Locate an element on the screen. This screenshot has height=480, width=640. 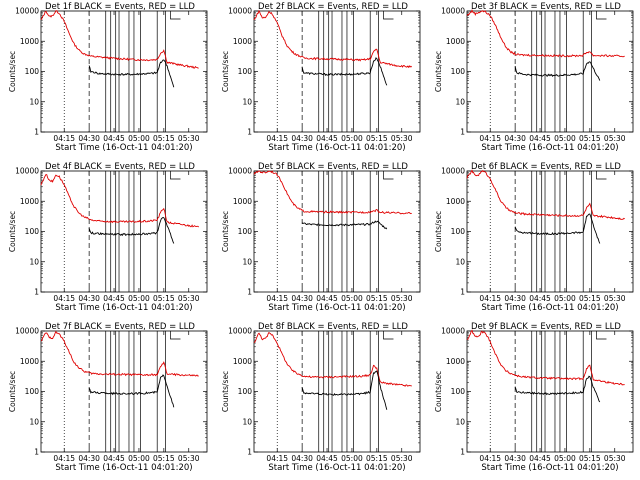
panel-title: Det 4f BLACK = Events, RED = LLD is located at coordinates (120, 167).